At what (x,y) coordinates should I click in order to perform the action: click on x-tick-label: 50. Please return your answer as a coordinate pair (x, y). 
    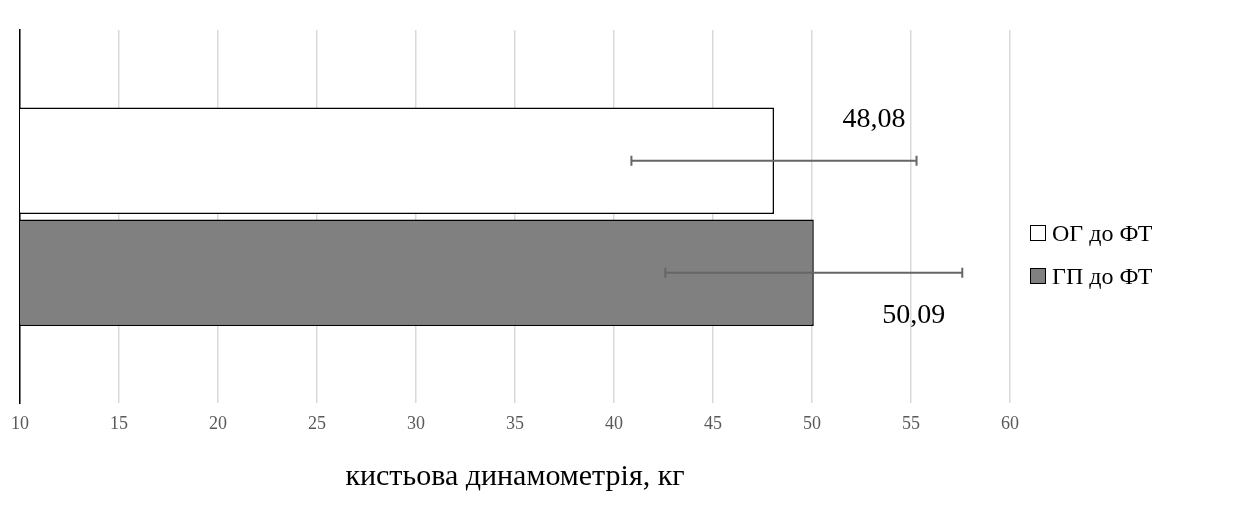
    Looking at the image, I should click on (812, 422).